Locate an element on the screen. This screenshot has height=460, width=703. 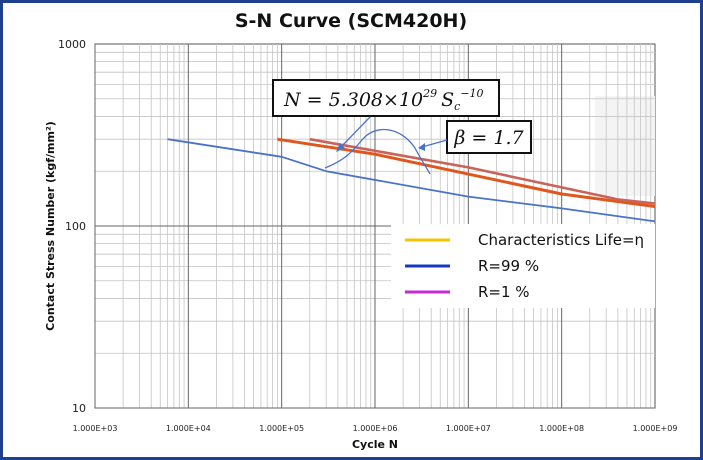
equation-arrowhead is located at coordinates (340, 147).